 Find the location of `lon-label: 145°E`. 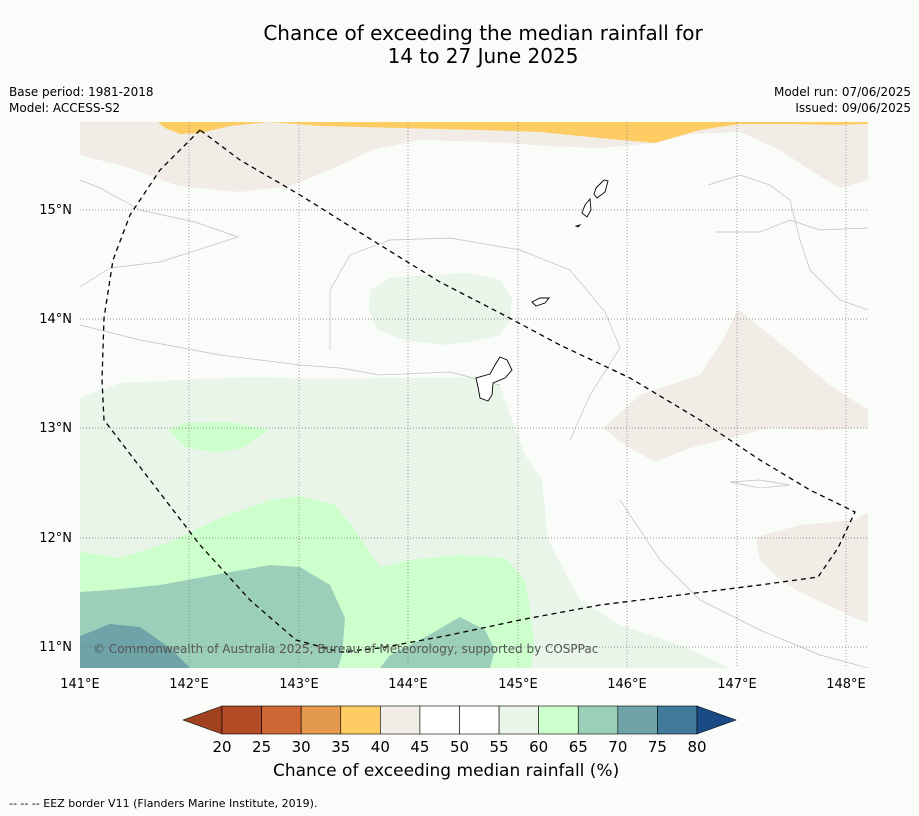

lon-label: 145°E is located at coordinates (518, 684).